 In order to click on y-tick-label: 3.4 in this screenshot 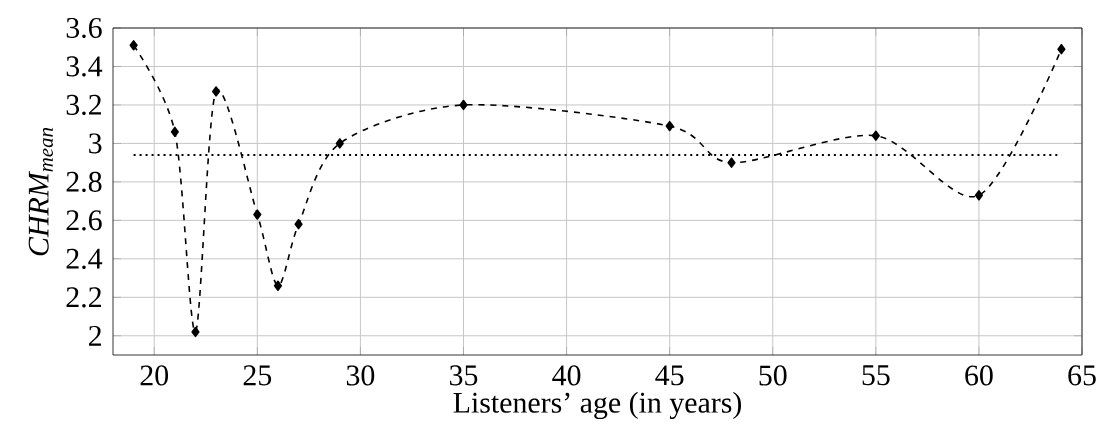, I will do `click(84, 66)`.